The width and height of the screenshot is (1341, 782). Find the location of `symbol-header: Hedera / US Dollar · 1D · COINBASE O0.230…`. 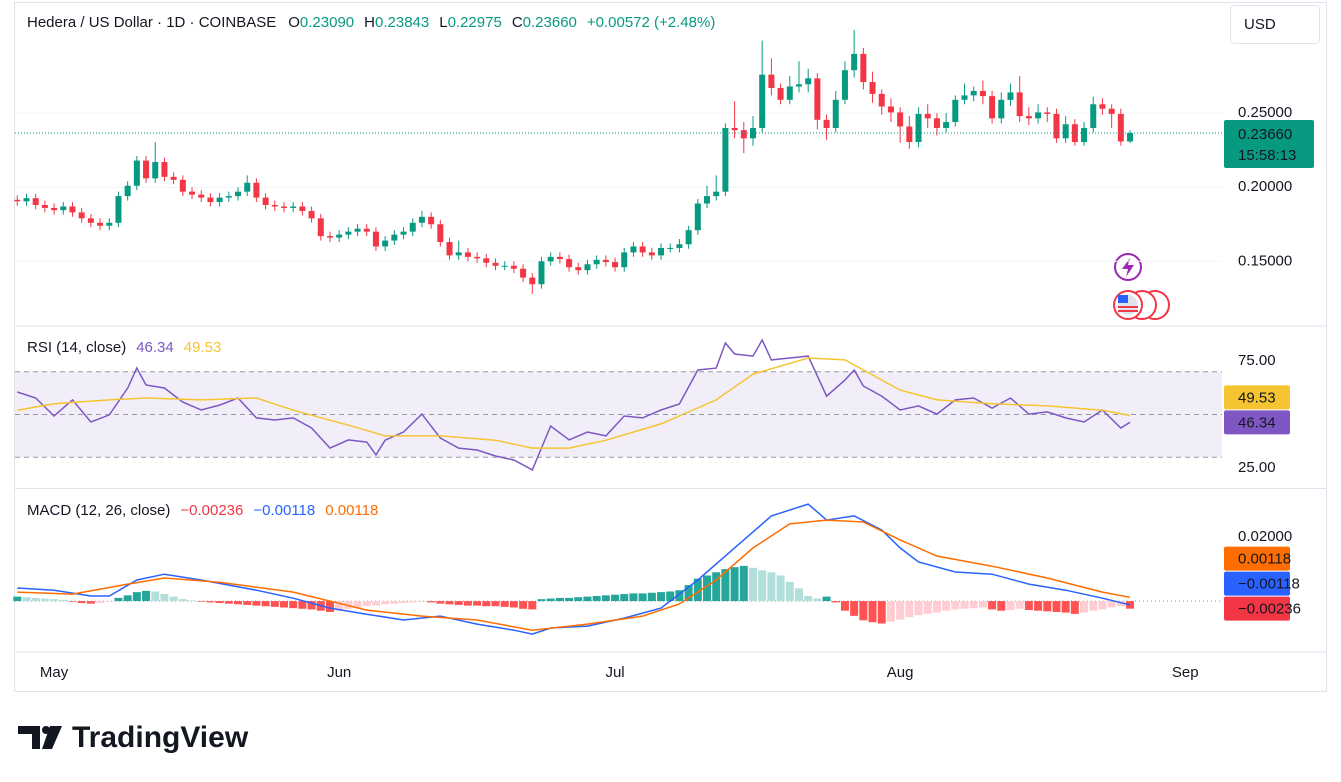

symbol-header: Hedera / US Dollar · 1D · COINBASE O0.230… is located at coordinates (371, 22).